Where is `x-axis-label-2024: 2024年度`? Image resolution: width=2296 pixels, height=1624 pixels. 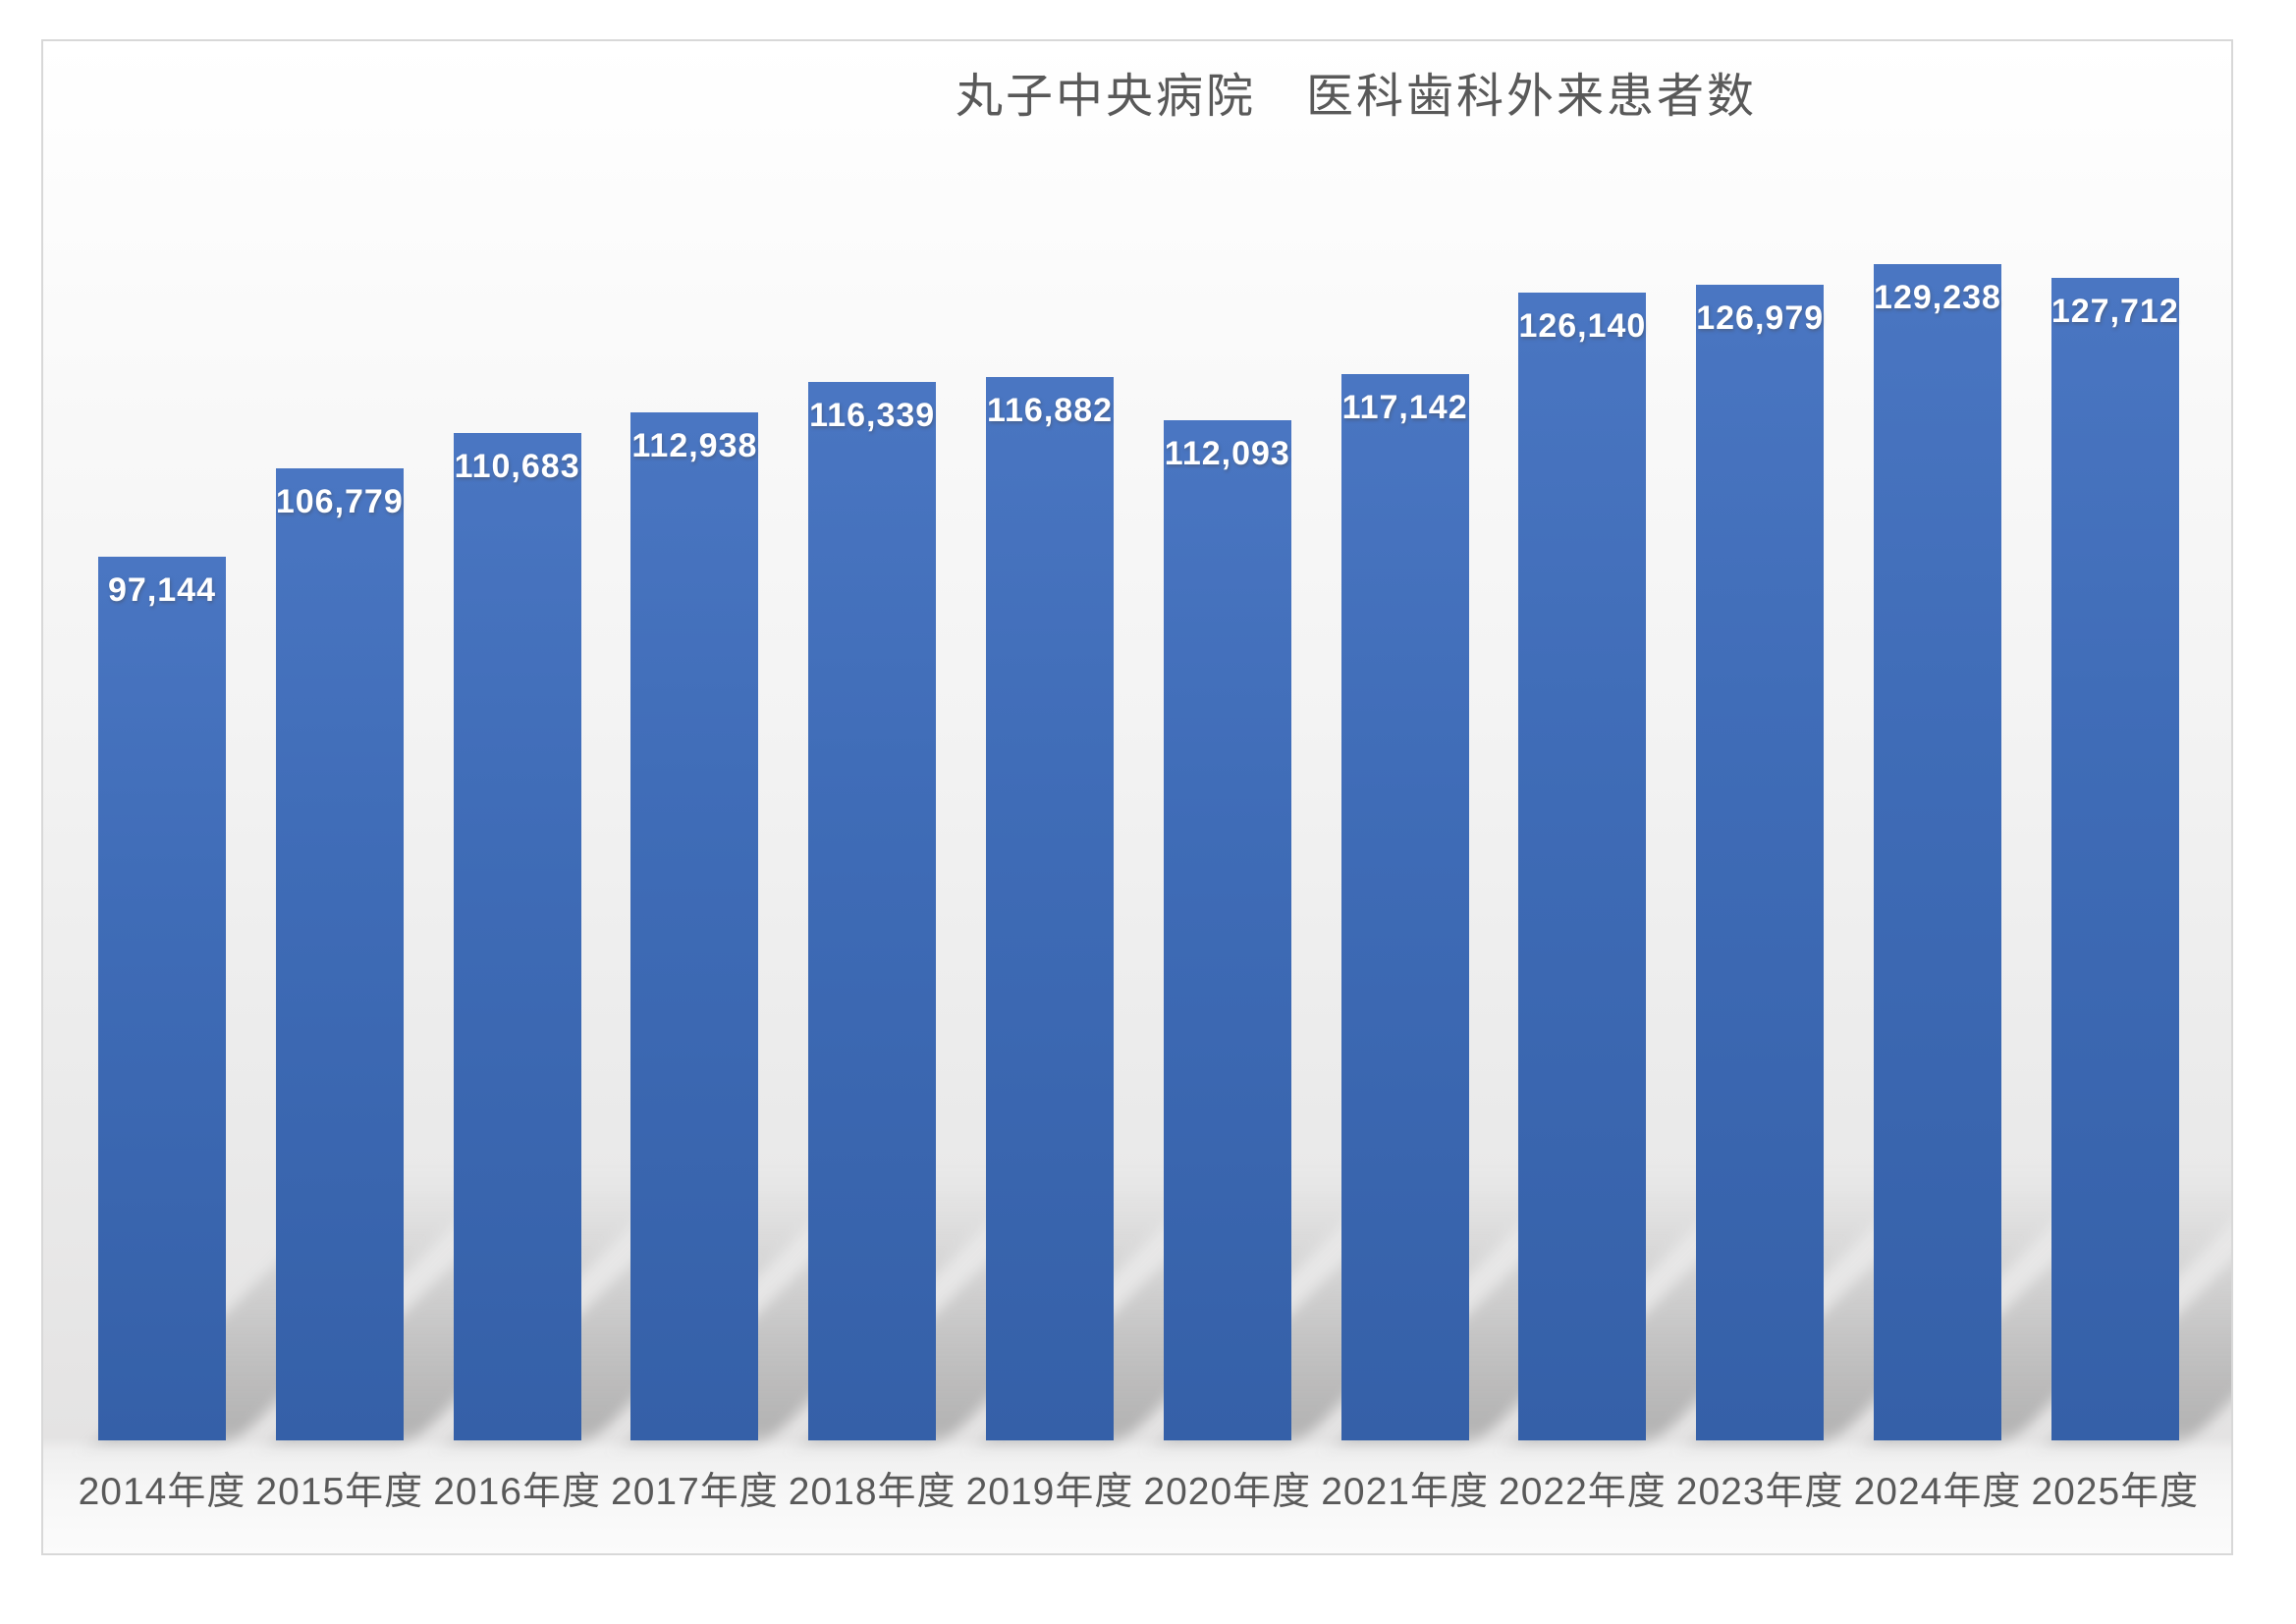 x-axis-label-2024: 2024年度 is located at coordinates (1937, 1492).